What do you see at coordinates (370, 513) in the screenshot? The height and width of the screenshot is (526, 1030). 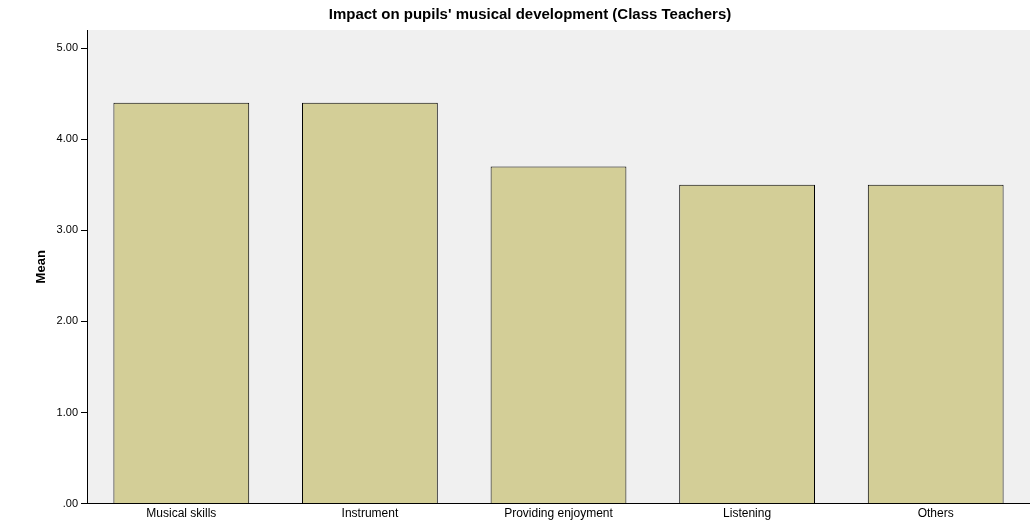 I see `x-tick-label: Instrument` at bounding box center [370, 513].